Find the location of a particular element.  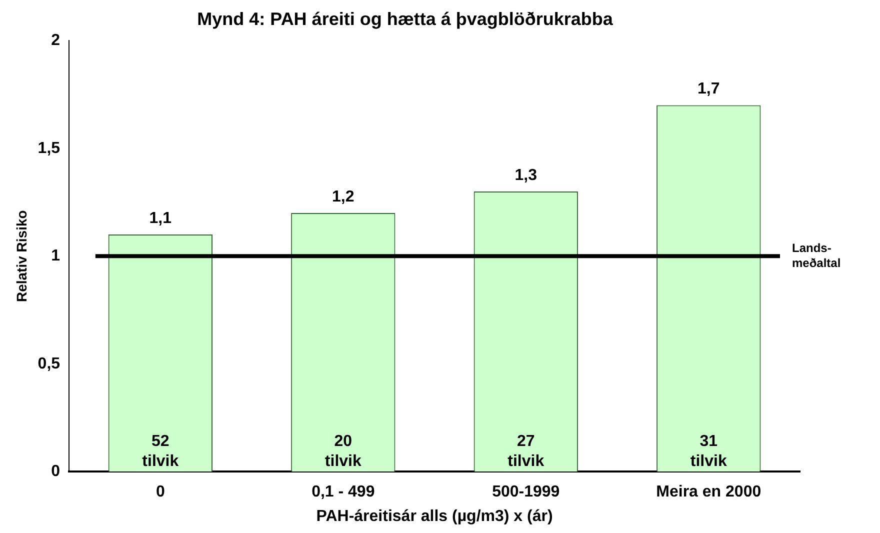

data-label: 1,7 is located at coordinates (709, 89).